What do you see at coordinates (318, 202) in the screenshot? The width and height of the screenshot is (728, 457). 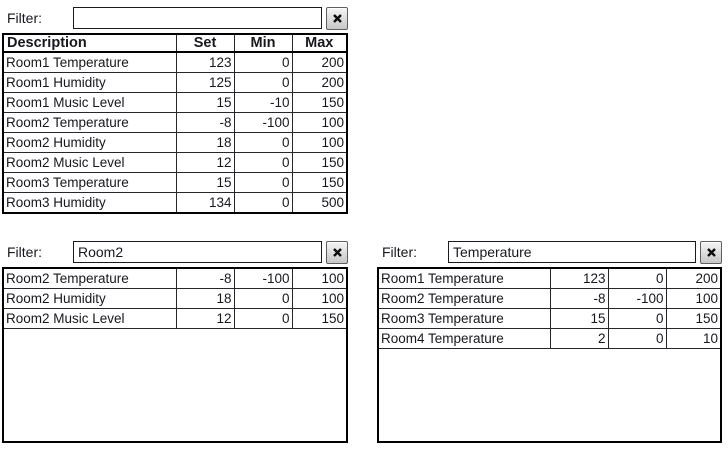 I see `cell-value: 500` at bounding box center [318, 202].